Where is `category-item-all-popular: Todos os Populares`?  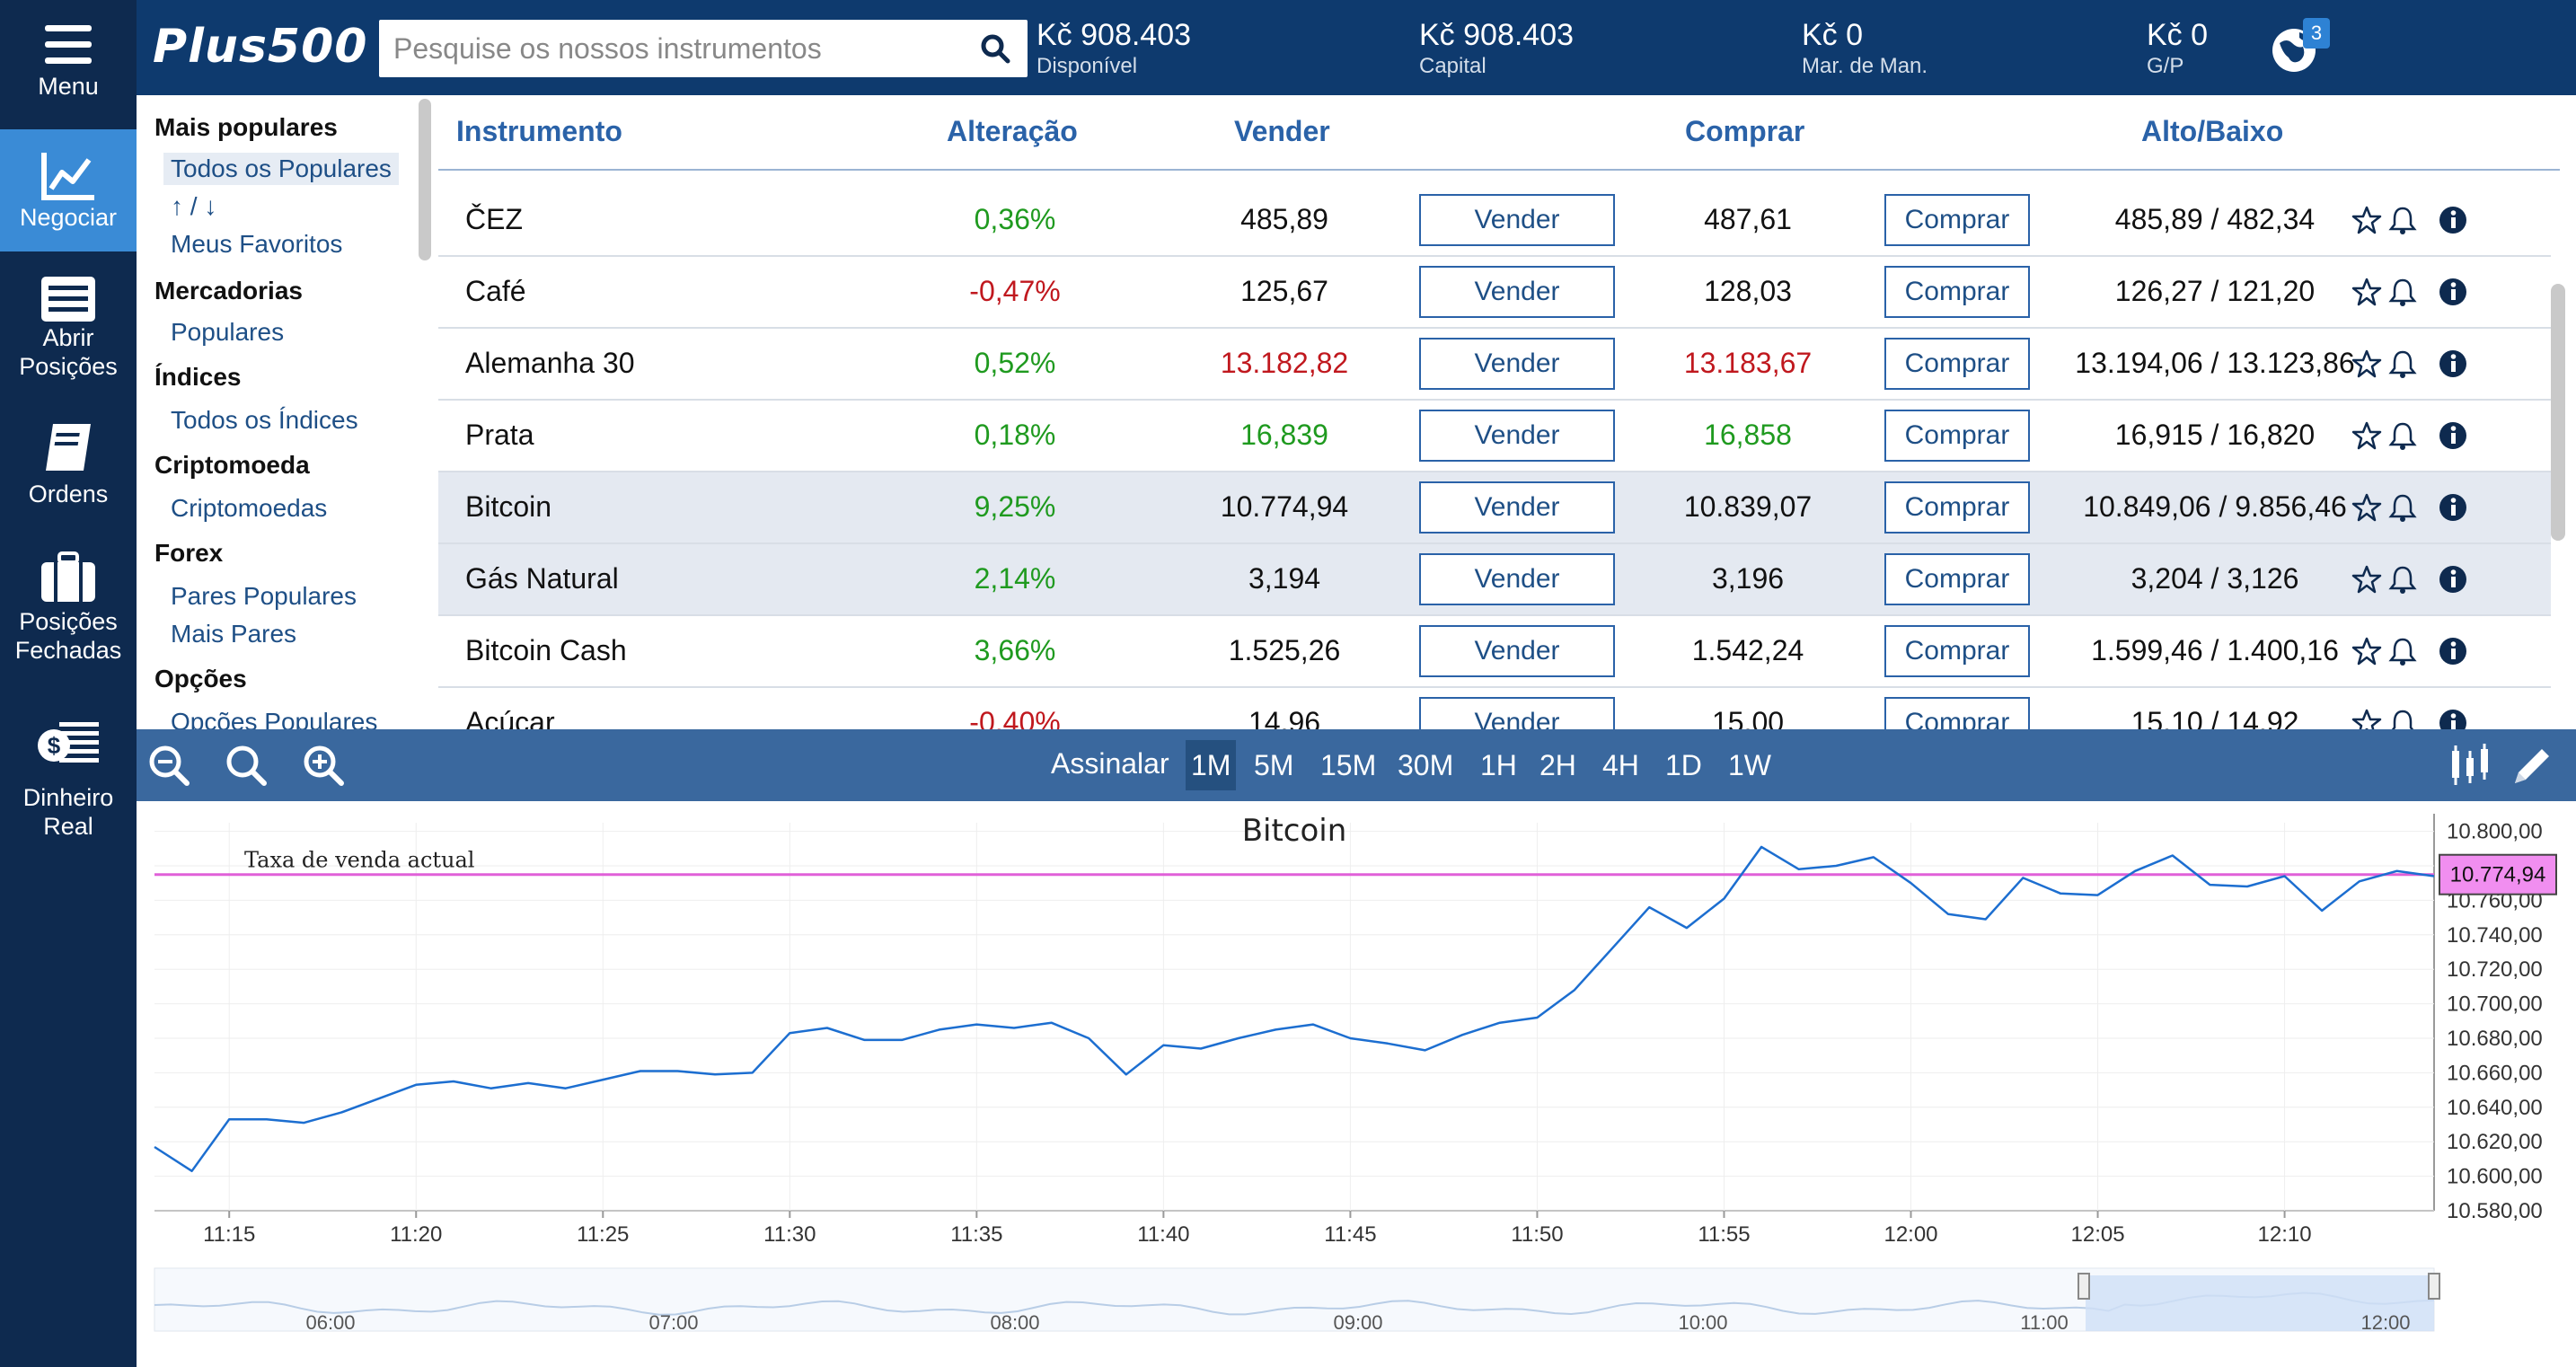 category-item-all-popular: Todos os Populares is located at coordinates (281, 169).